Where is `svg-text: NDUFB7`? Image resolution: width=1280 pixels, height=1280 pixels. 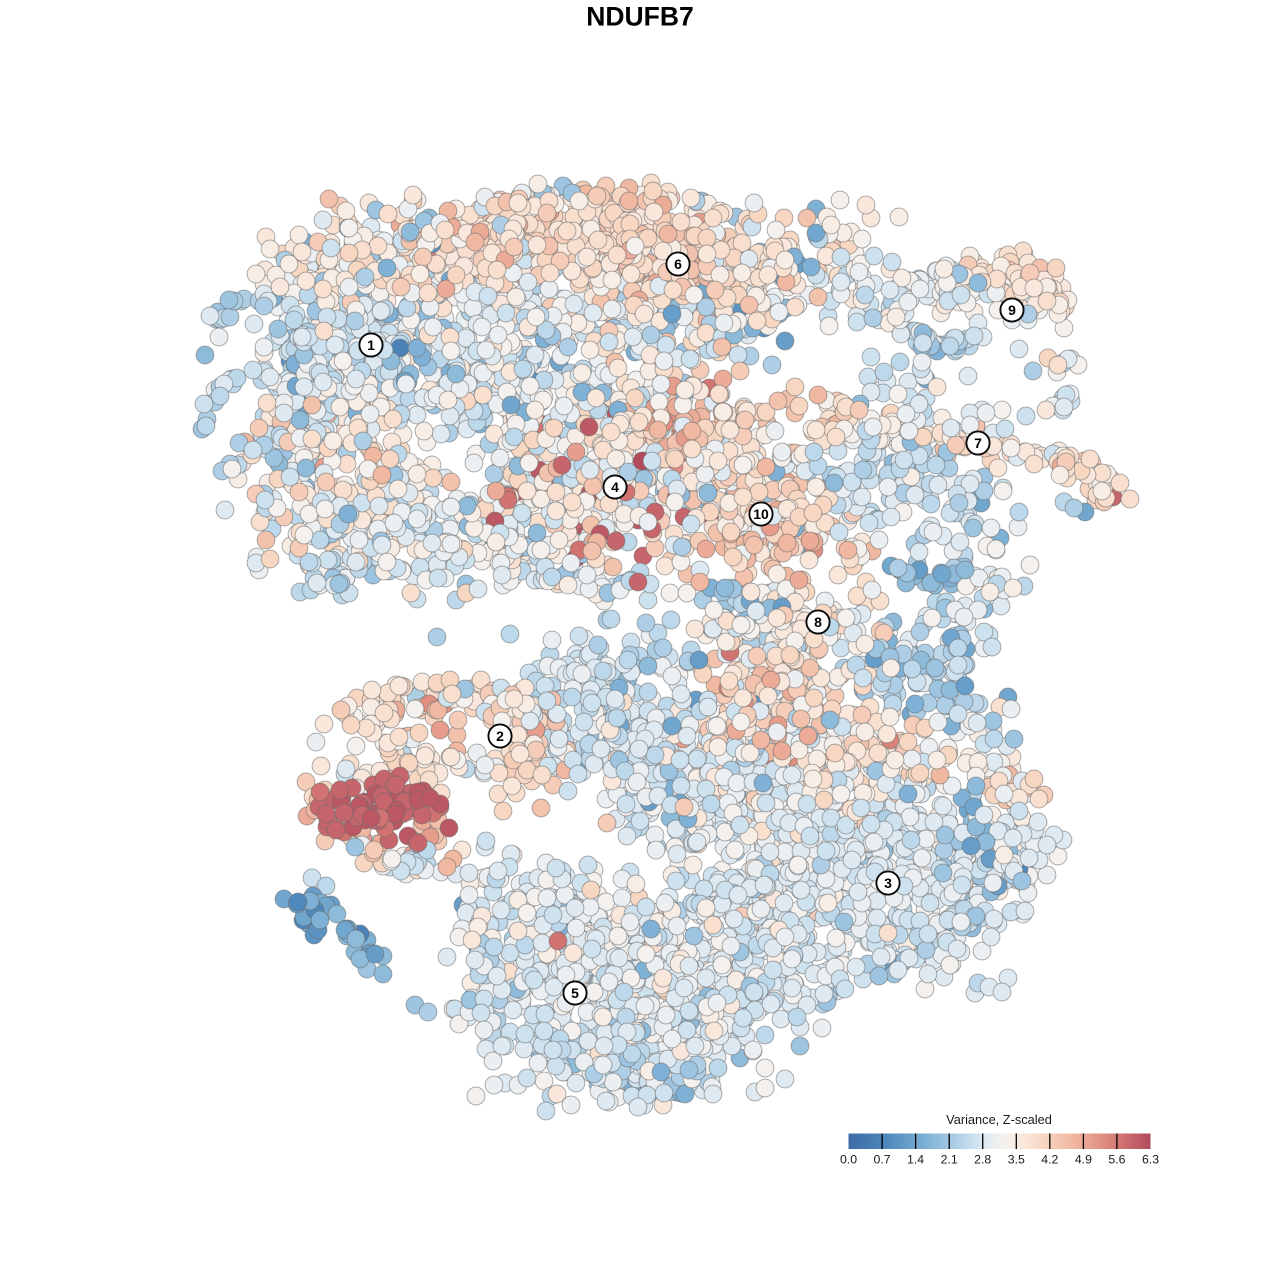 svg-text: NDUFB7 is located at coordinates (639, 17).